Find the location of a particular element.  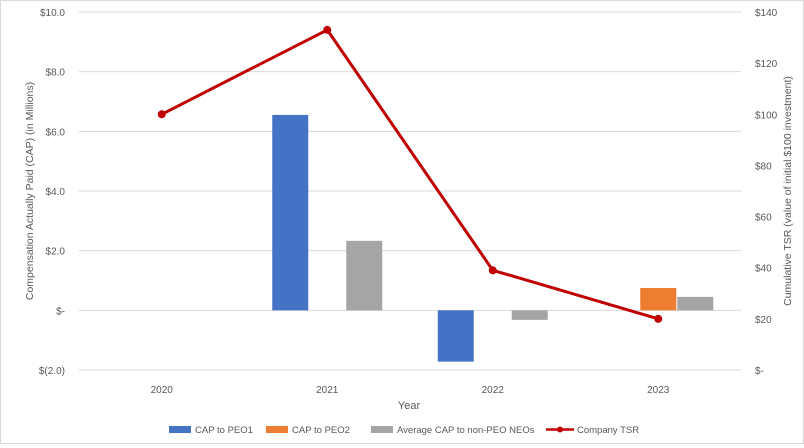

right-axis-ticks: $140 $120 $100 $80 $60 $40 $20 $- is located at coordinates (766, 192).